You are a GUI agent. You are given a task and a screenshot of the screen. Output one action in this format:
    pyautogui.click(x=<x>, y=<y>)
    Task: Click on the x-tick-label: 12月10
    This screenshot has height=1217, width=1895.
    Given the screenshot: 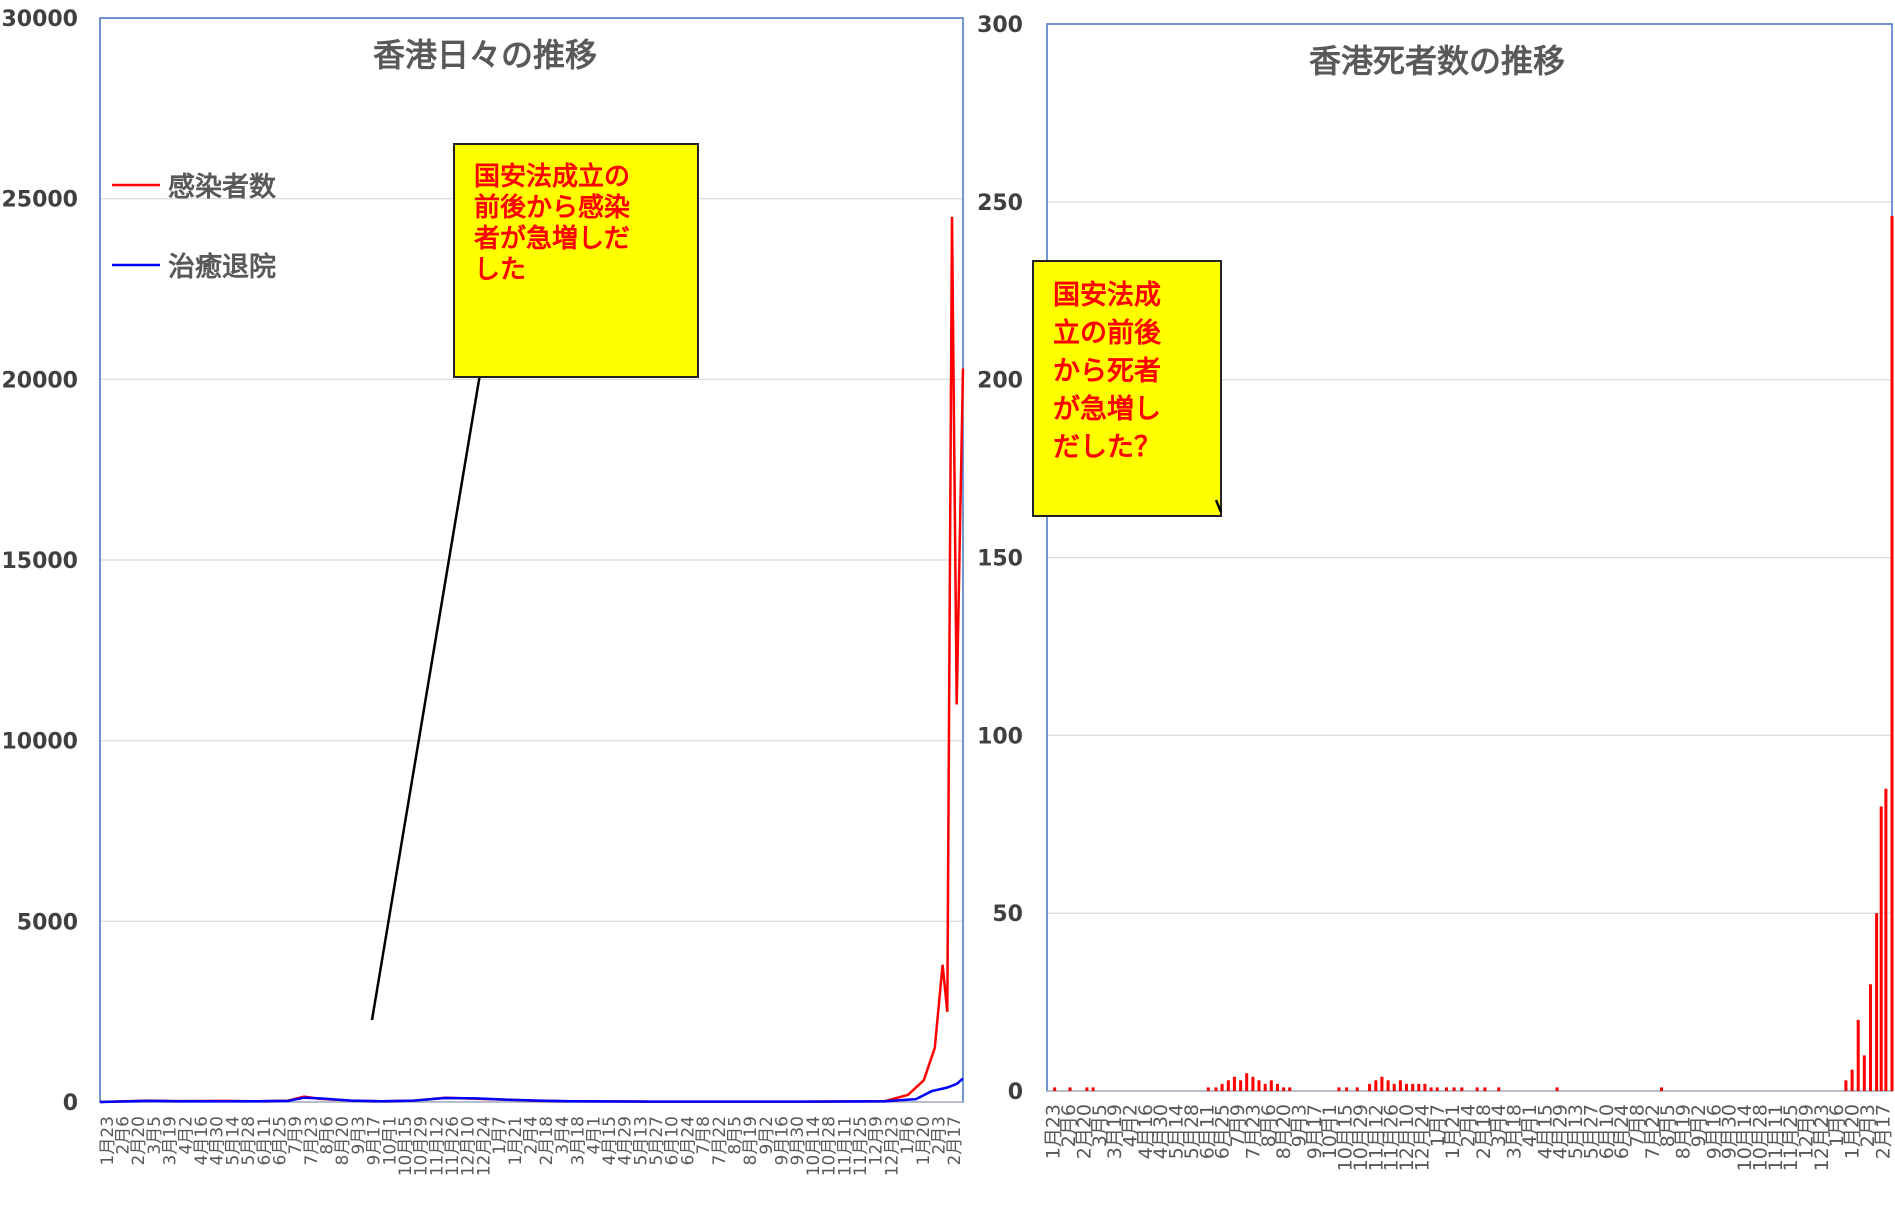 What is the action you would take?
    pyautogui.click(x=469, y=1146)
    